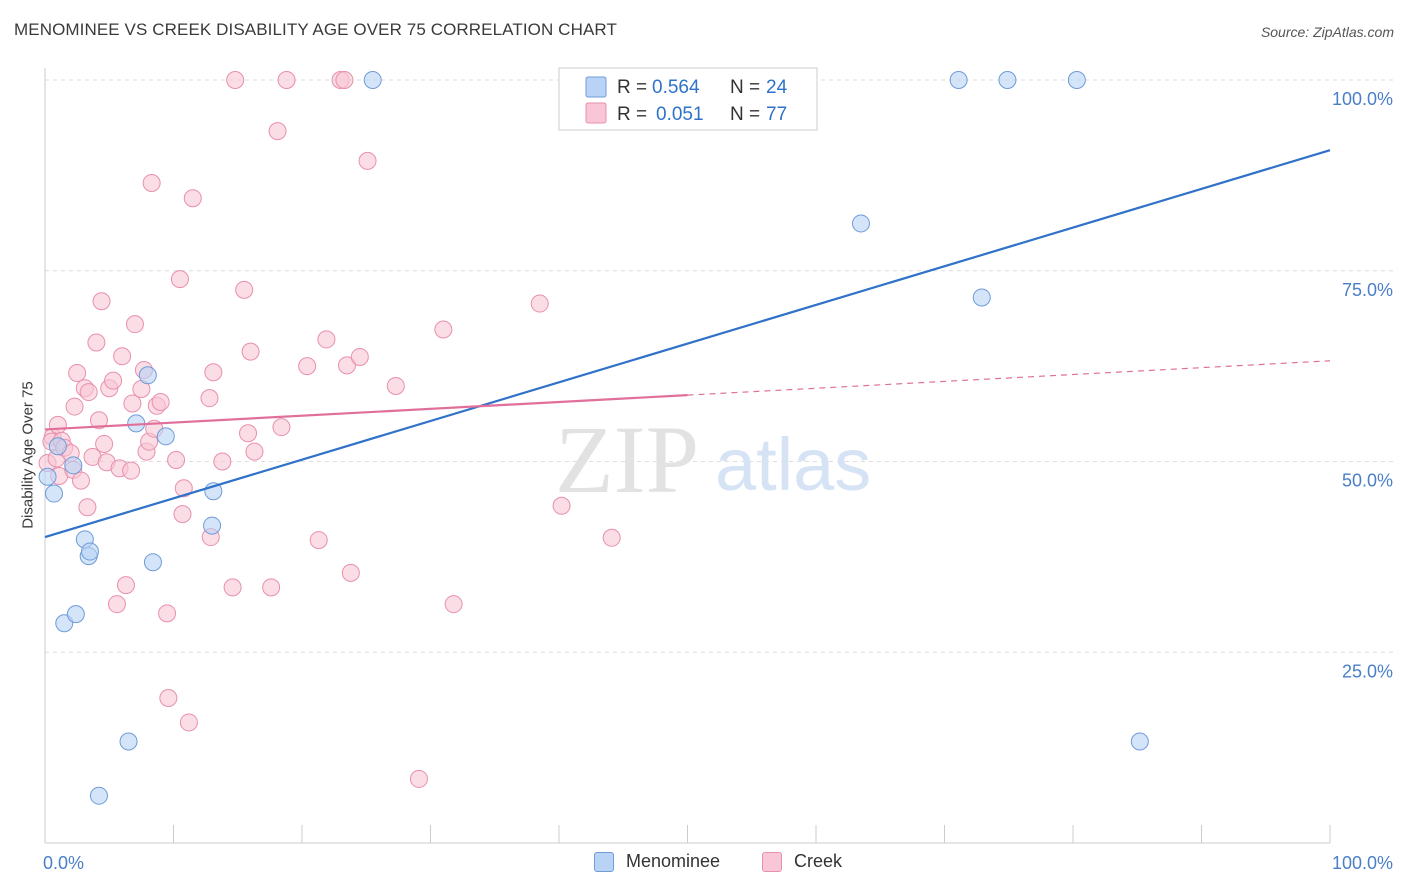 The image size is (1406, 892). I want to click on watermark-atlas: atlas, so click(793, 464).